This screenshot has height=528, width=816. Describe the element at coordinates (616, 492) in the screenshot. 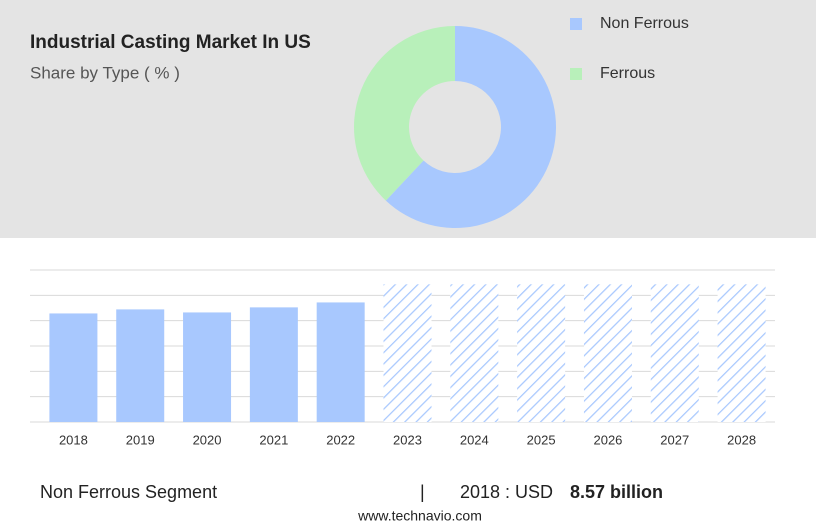

I see `footer-value: 8.57 billion` at that location.